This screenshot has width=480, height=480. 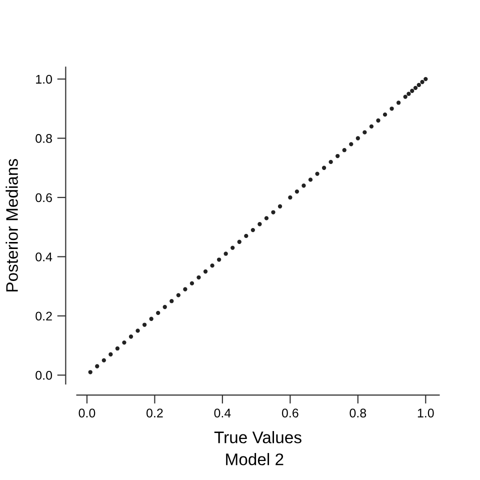 I want to click on x-tick-label: 0.4, so click(x=222, y=413).